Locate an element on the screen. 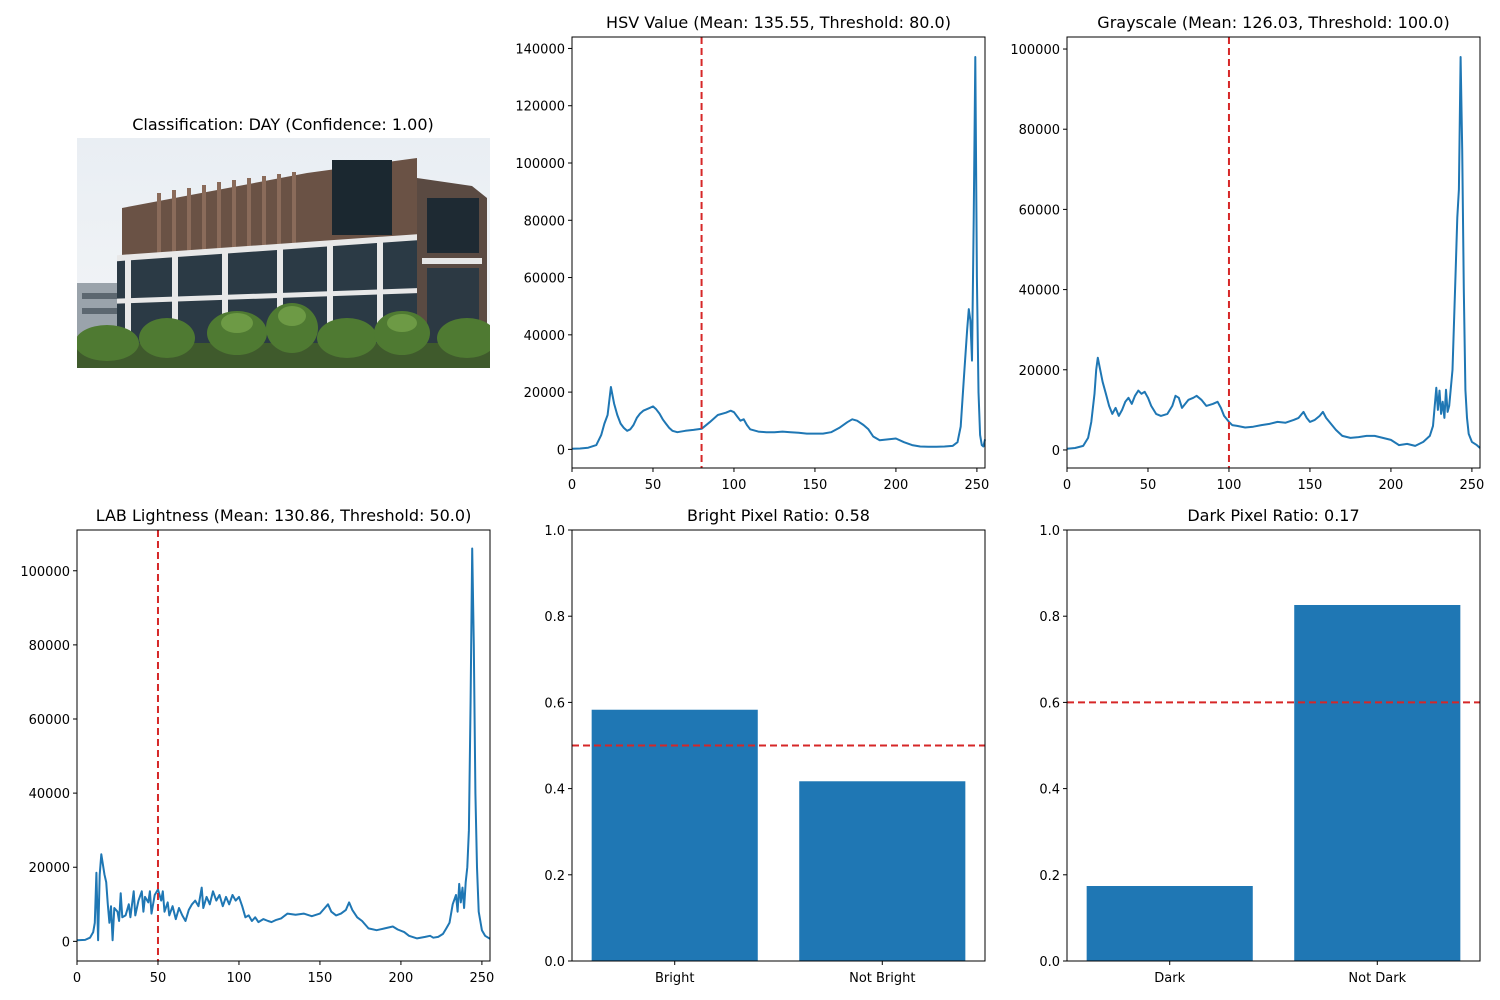 This screenshot has width=1500, height=1000. bar-bright is located at coordinates (674, 835).